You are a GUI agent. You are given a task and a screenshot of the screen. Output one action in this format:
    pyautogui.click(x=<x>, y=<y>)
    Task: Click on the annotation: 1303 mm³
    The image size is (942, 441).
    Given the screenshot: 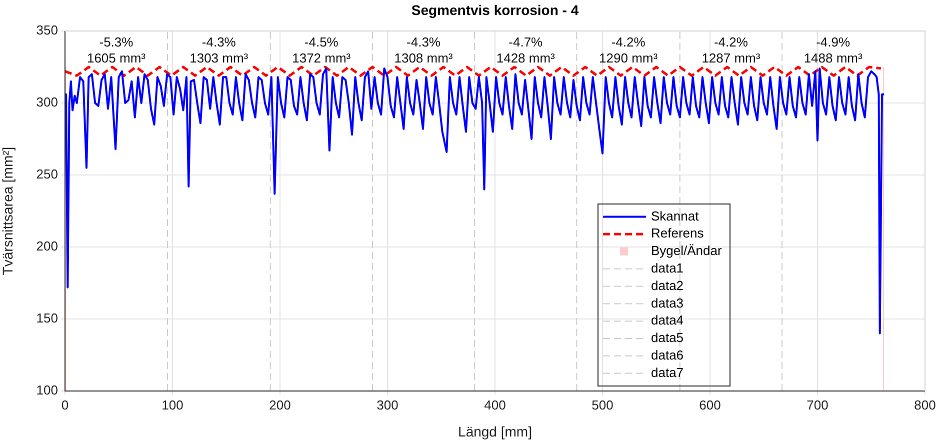 What is the action you would take?
    pyautogui.click(x=219, y=58)
    